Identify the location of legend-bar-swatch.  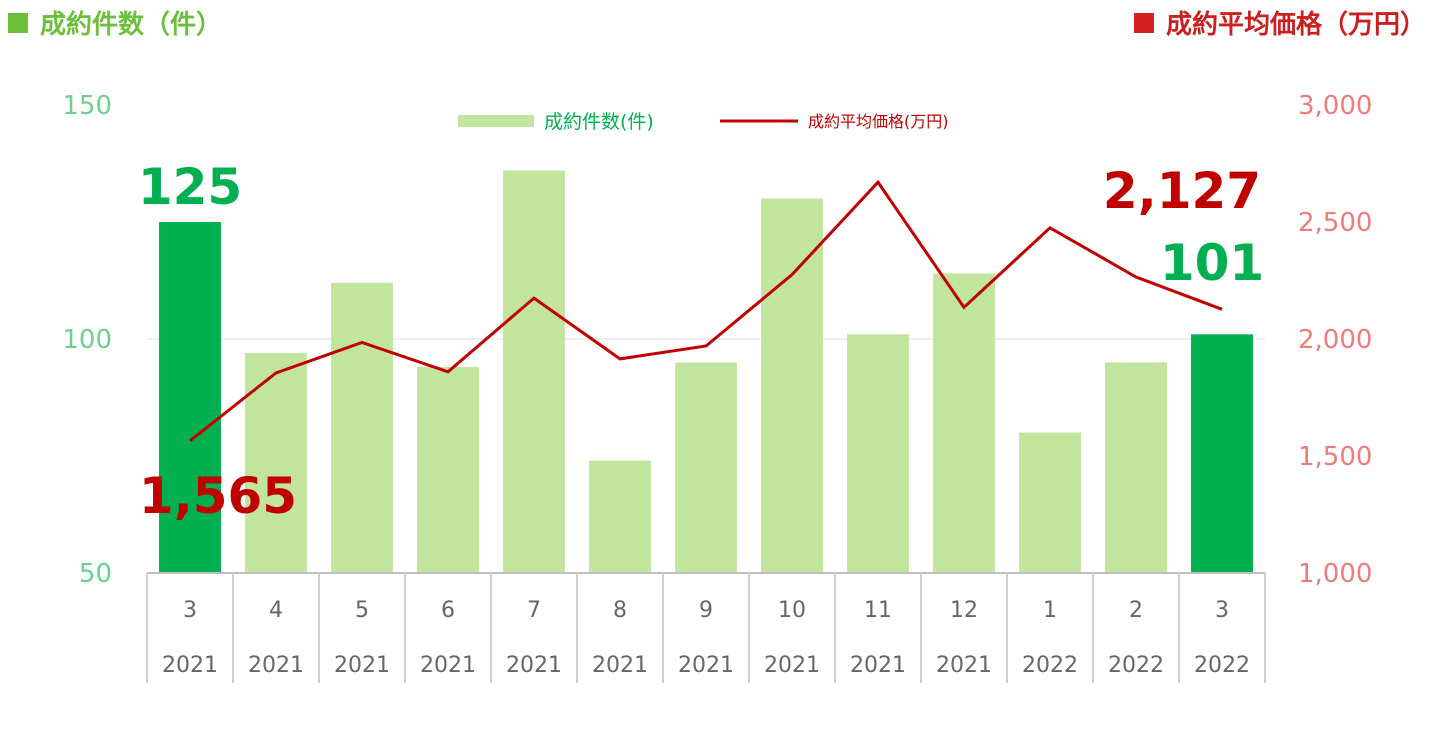
(496, 121).